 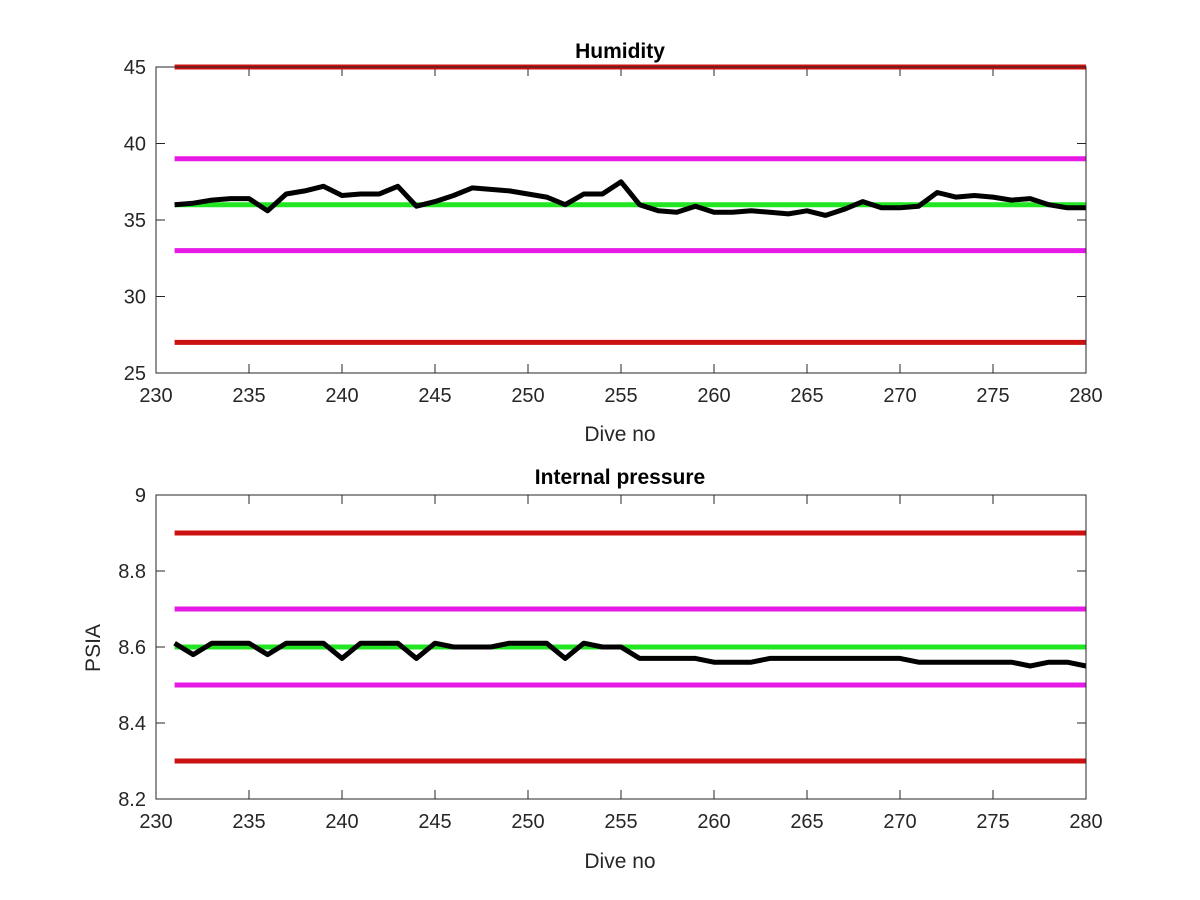 I want to click on humidity-x-tick-label: 230, so click(x=155, y=396).